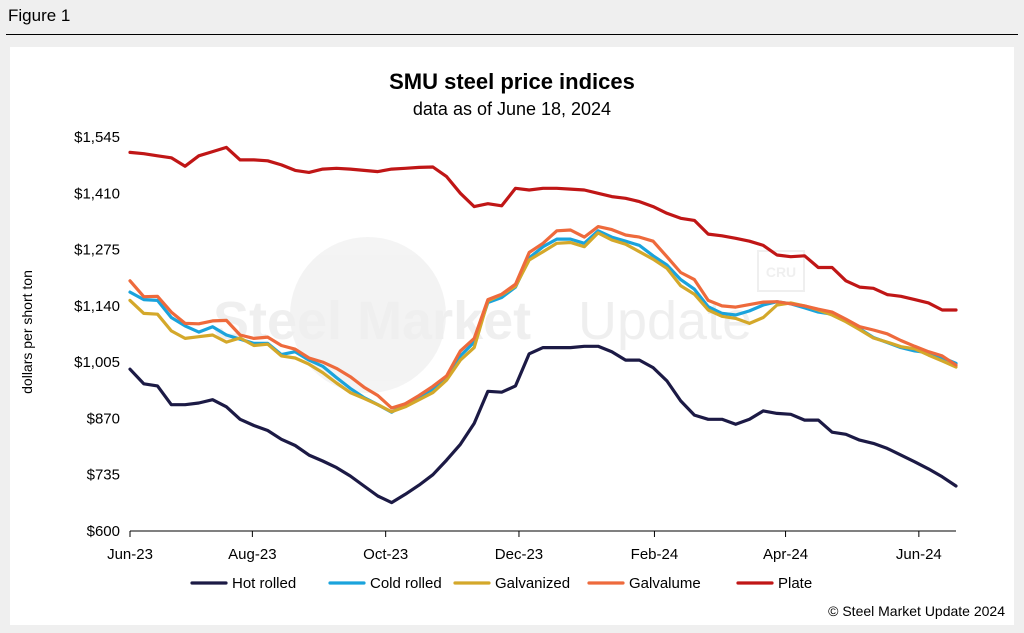 The height and width of the screenshot is (633, 1024). I want to click on y-tick-label: $1,140, so click(97, 306).